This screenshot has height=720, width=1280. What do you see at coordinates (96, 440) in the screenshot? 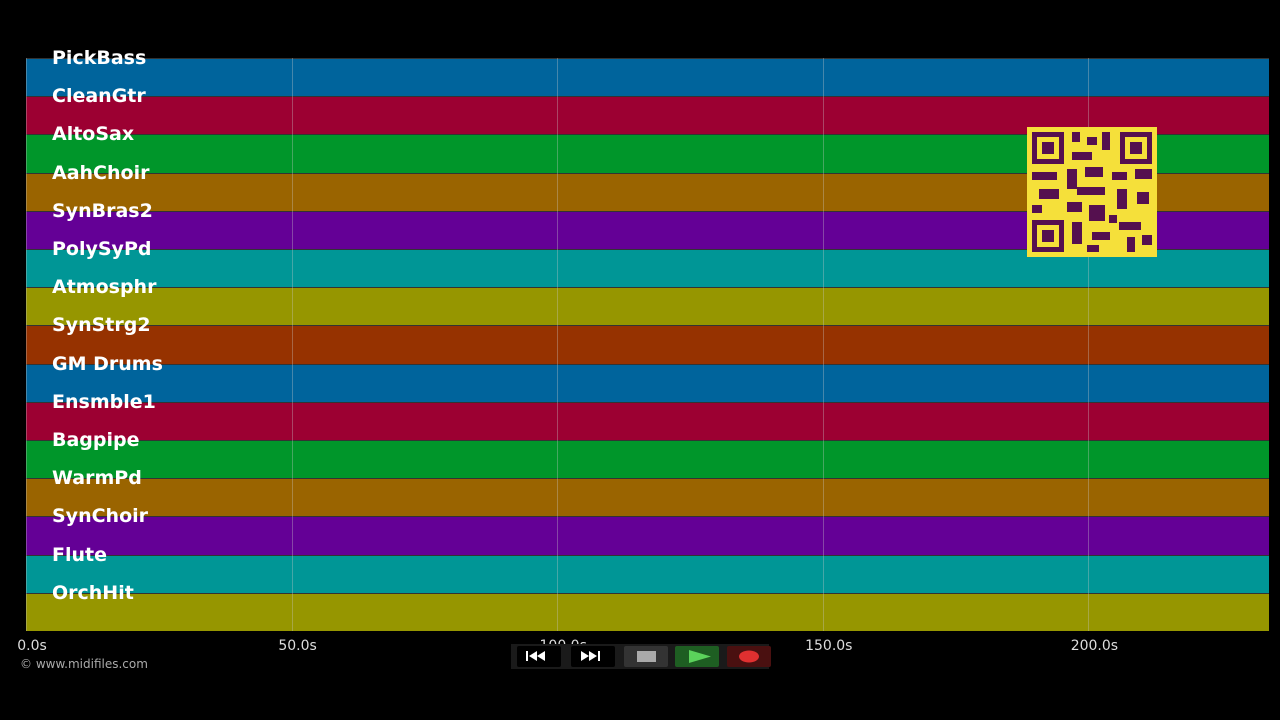
I see `track-name: Bagpipe` at bounding box center [96, 440].